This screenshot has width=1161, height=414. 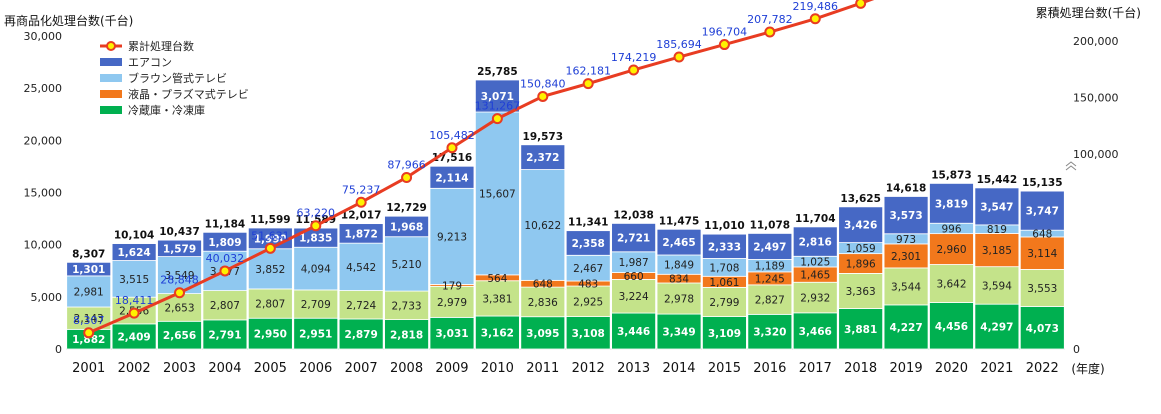 What do you see at coordinates (769, 333) in the screenshot?
I see `bar-value-label: 3,320` at bounding box center [769, 333].